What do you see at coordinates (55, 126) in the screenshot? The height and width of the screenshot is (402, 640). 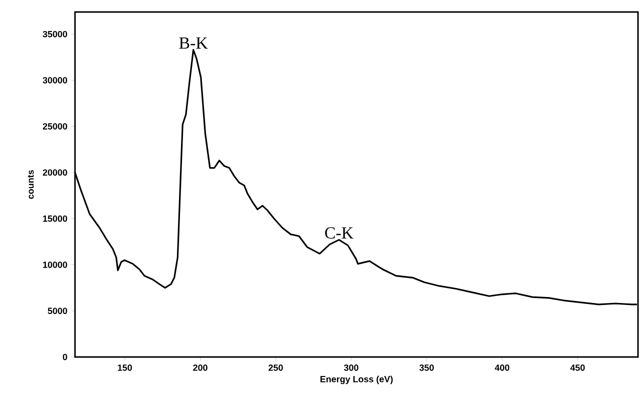 I see `y-tick-label: 25000` at bounding box center [55, 126].